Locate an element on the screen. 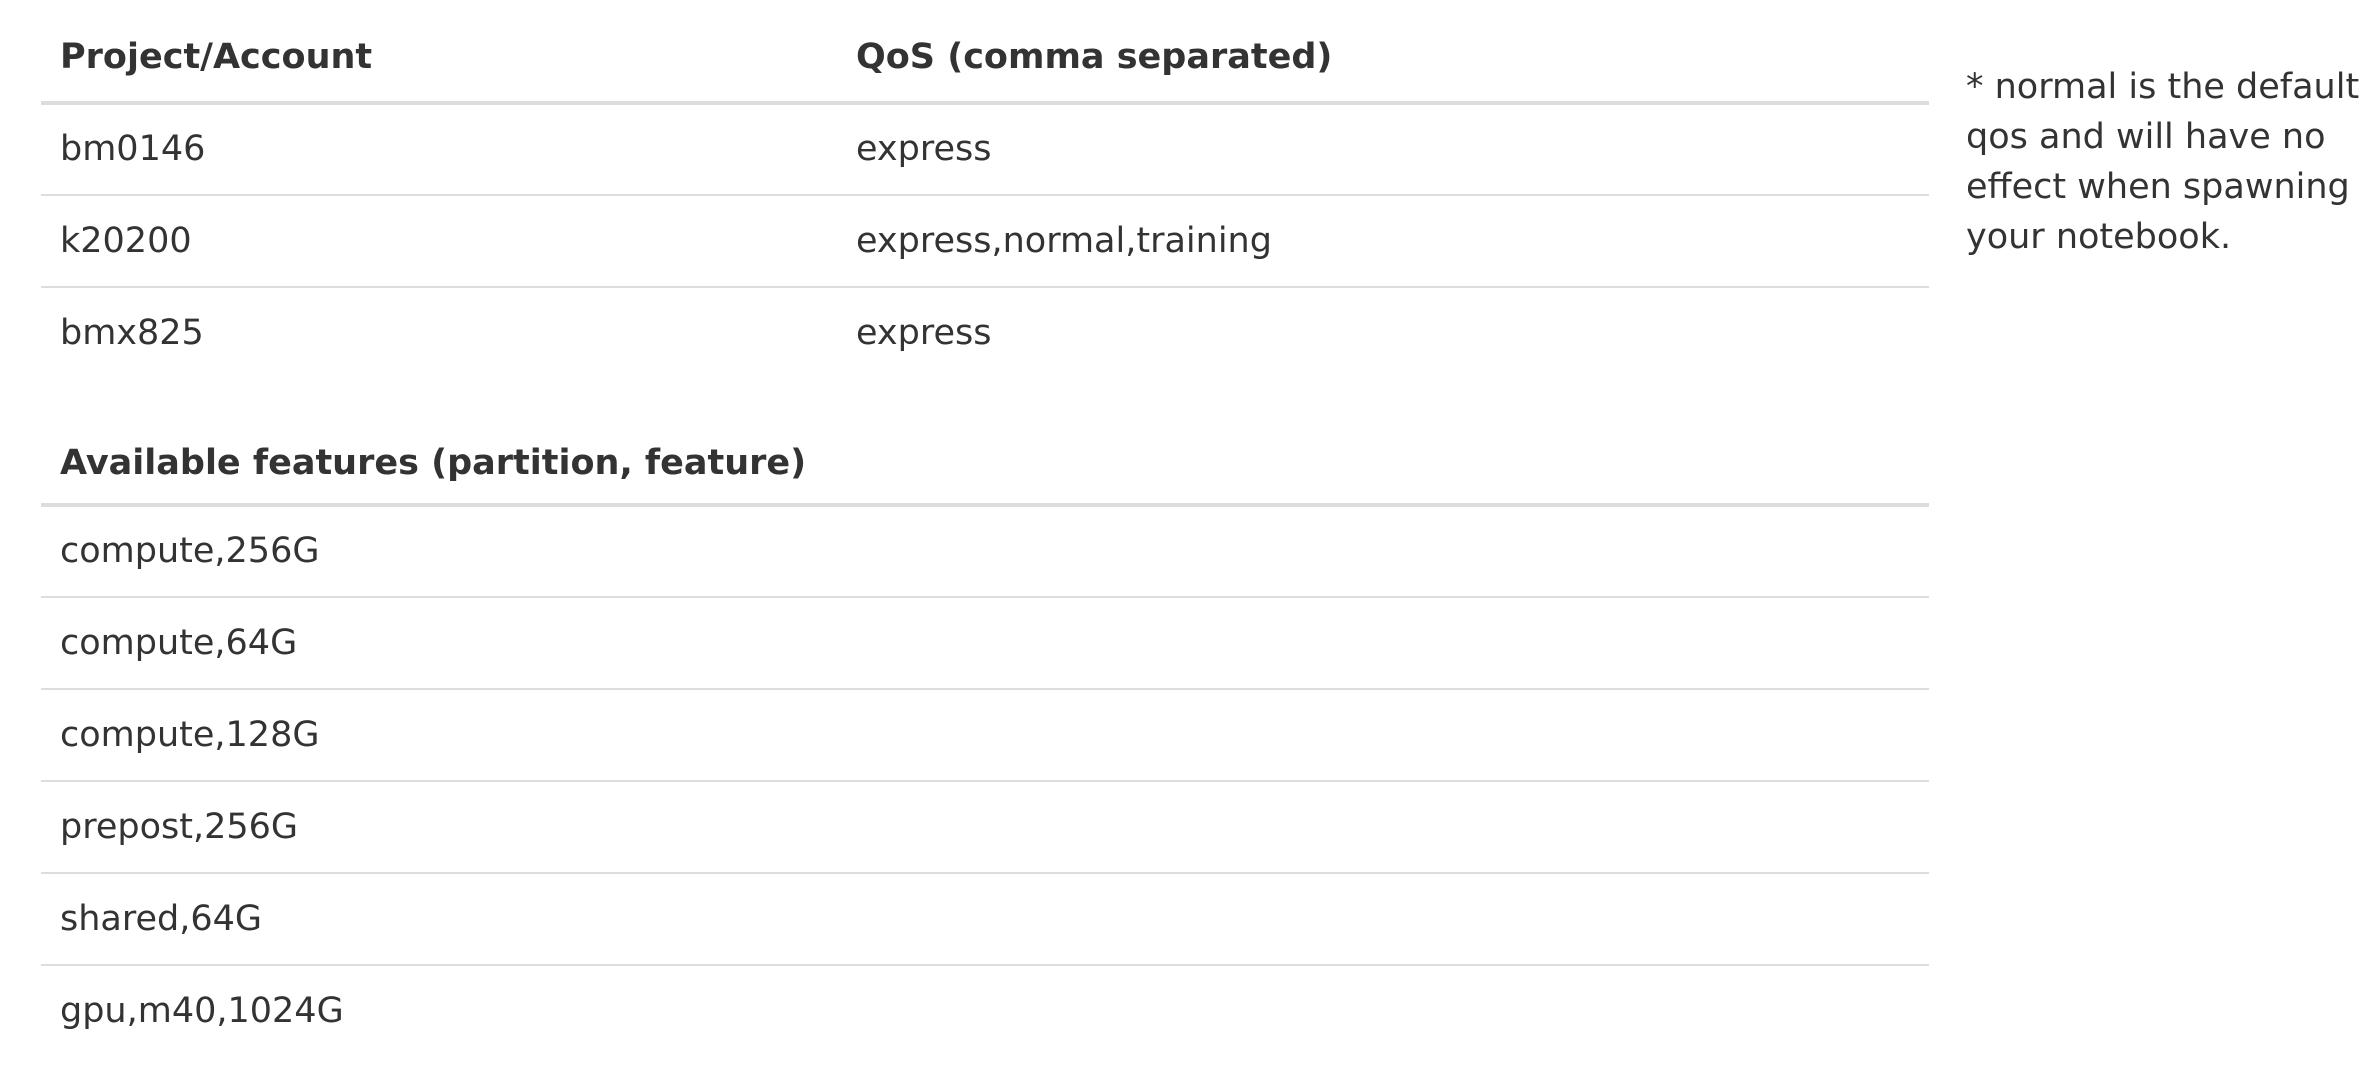  qos-table-header-row: Project/Account QoS (comma separated) is located at coordinates (985, 52).